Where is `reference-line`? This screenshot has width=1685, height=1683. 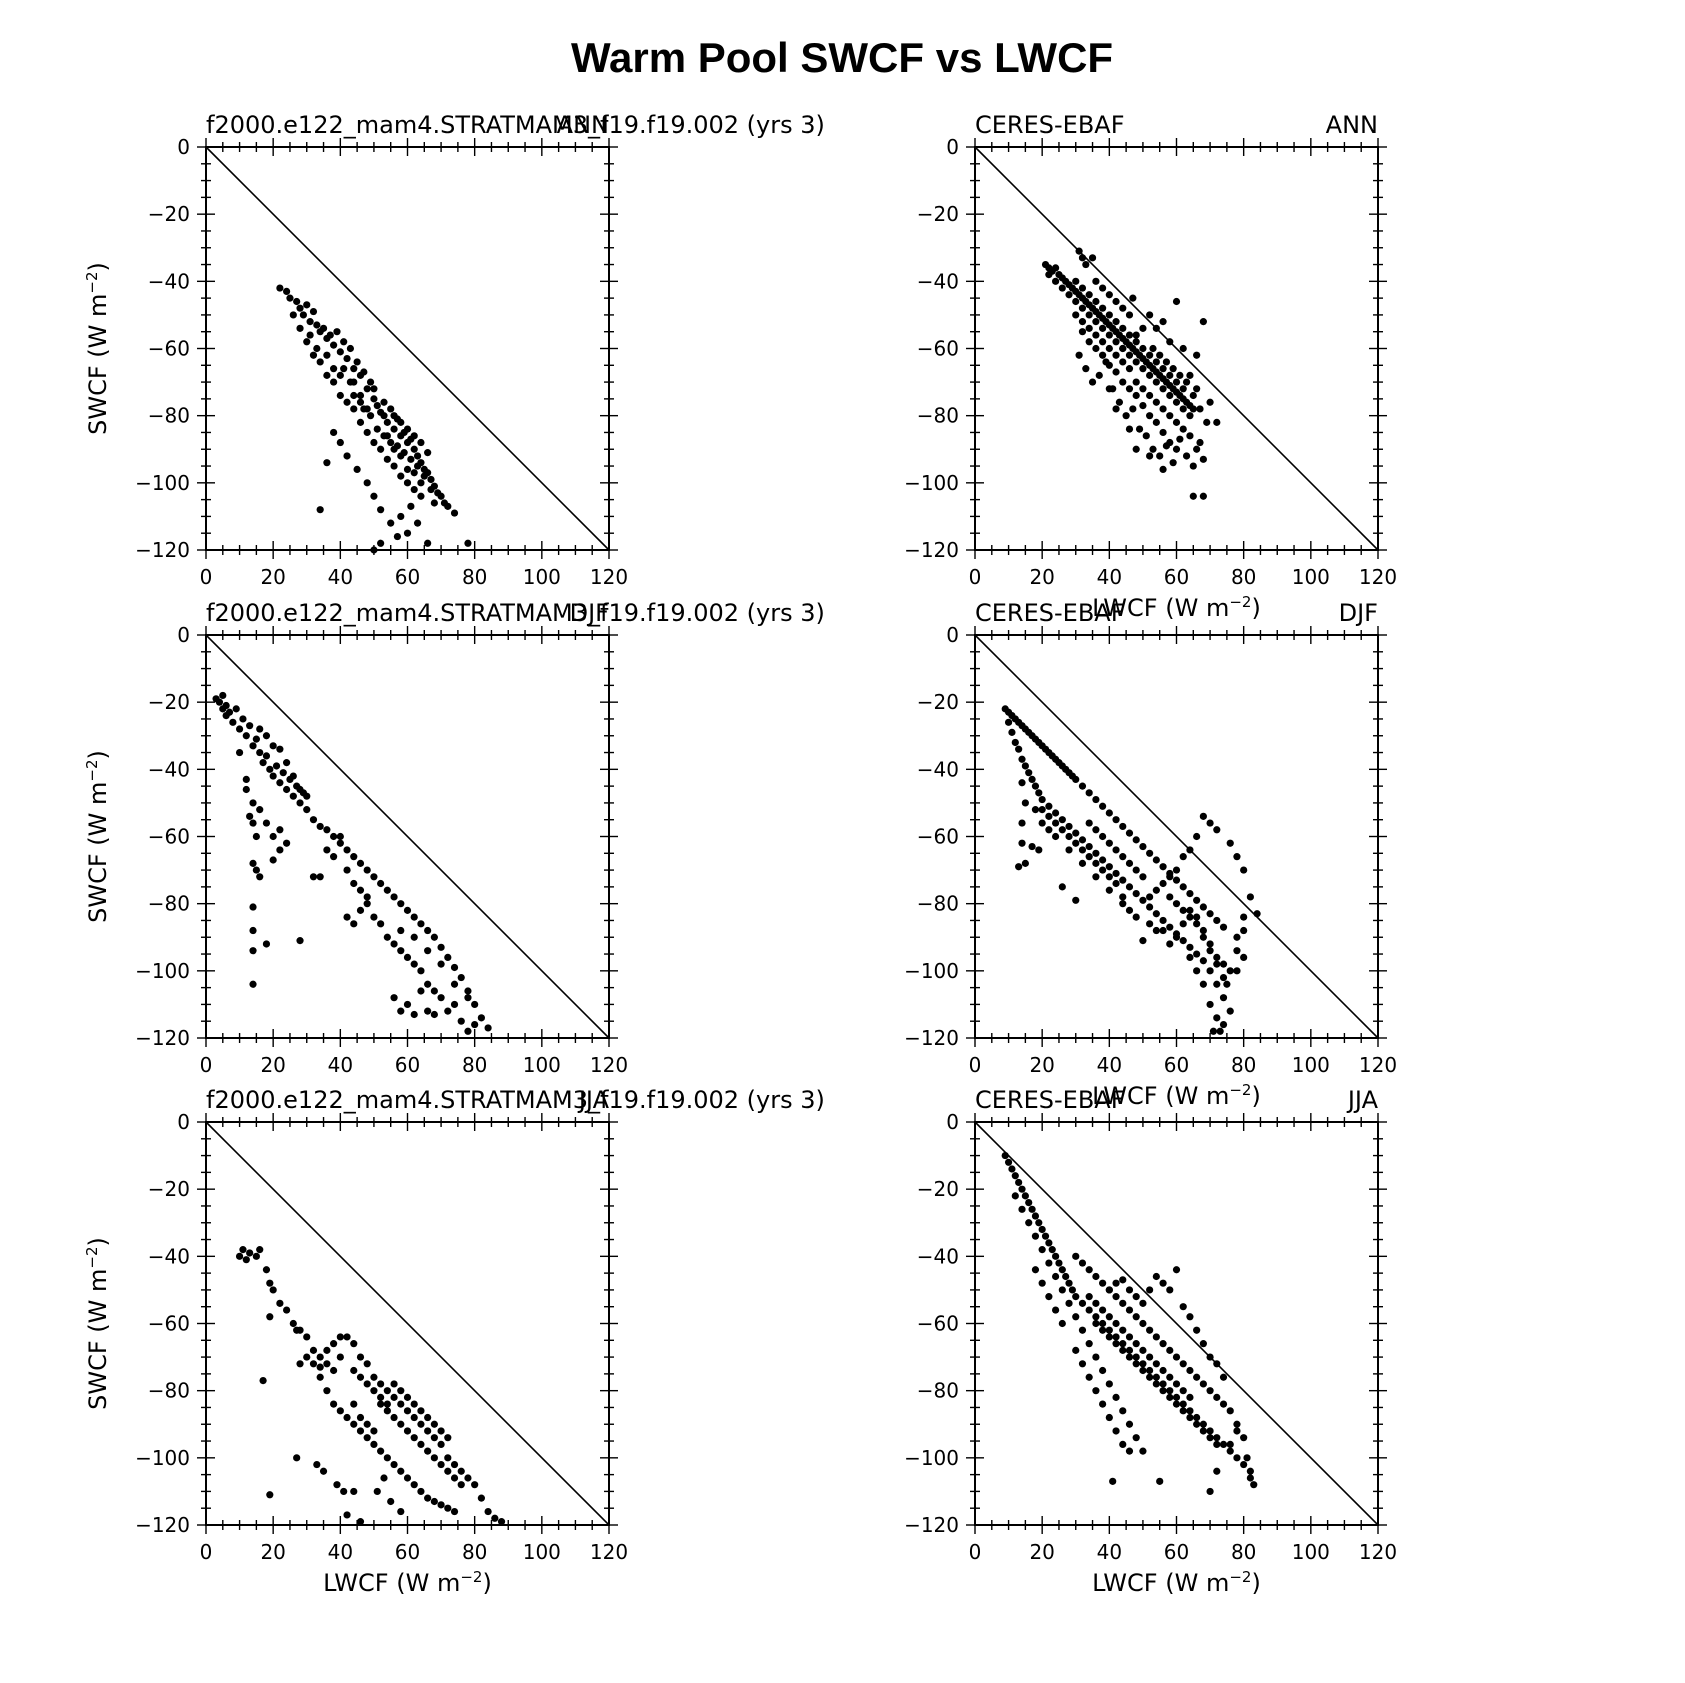
reference-line is located at coordinates (1176, 836).